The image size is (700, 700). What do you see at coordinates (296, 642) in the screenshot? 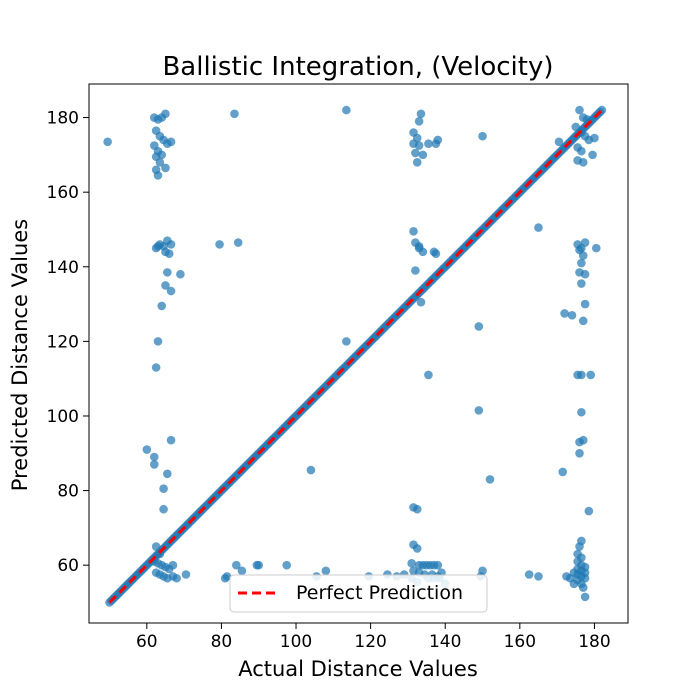
I see `x-tick-label: 100` at bounding box center [296, 642].